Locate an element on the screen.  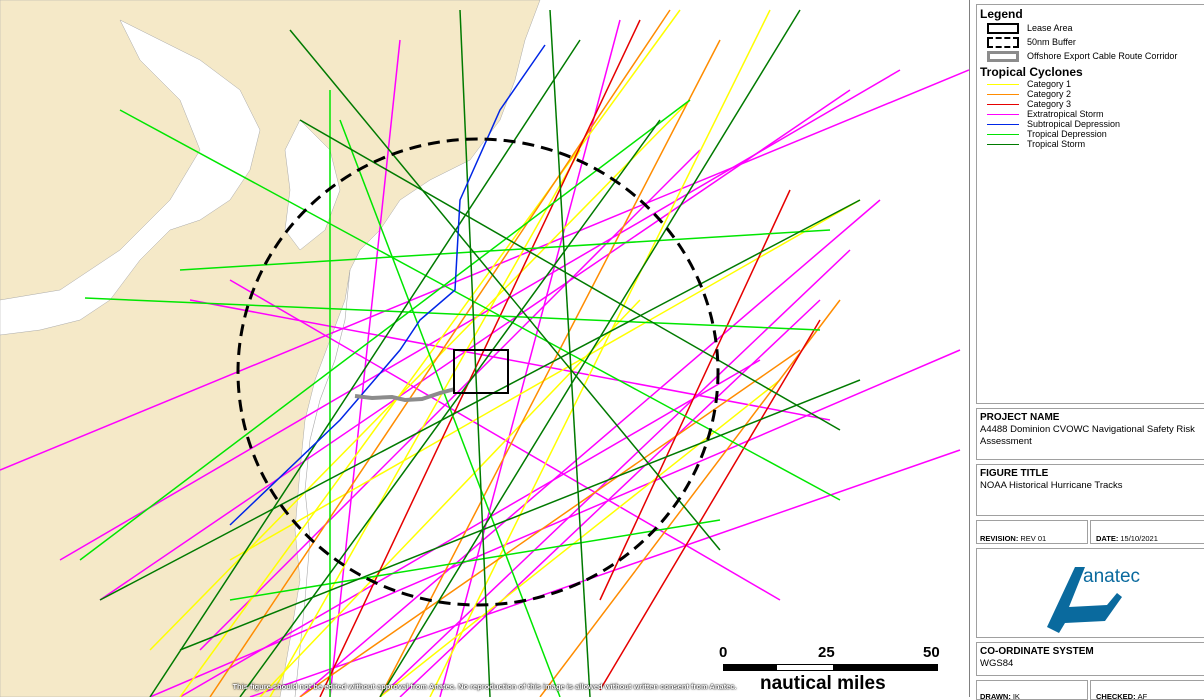
coordinate-system-value: WGS84 is located at coordinates (997, 663).